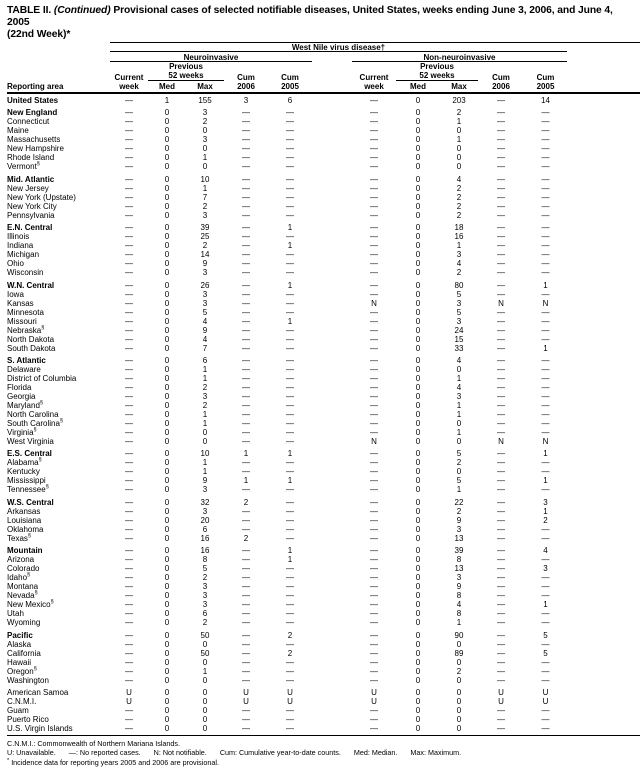  Describe the element at coordinates (323, 387) in the screenshot. I see `table-row: Florida — 0 2 — — — 0 4 — —` at that location.